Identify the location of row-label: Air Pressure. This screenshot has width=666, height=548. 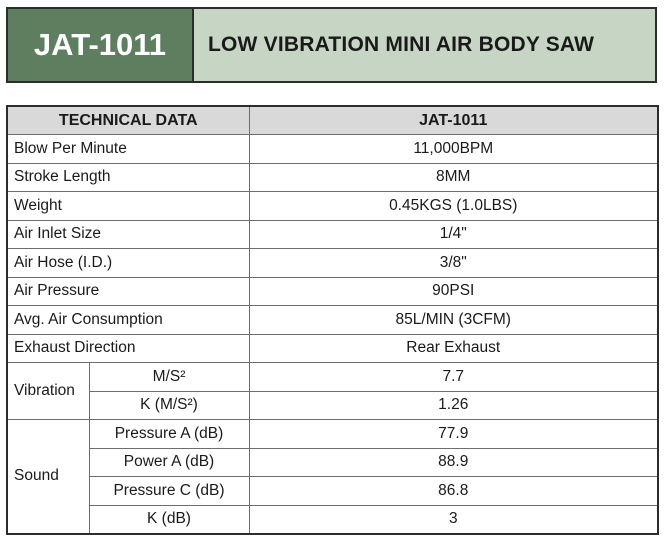
(128, 291).